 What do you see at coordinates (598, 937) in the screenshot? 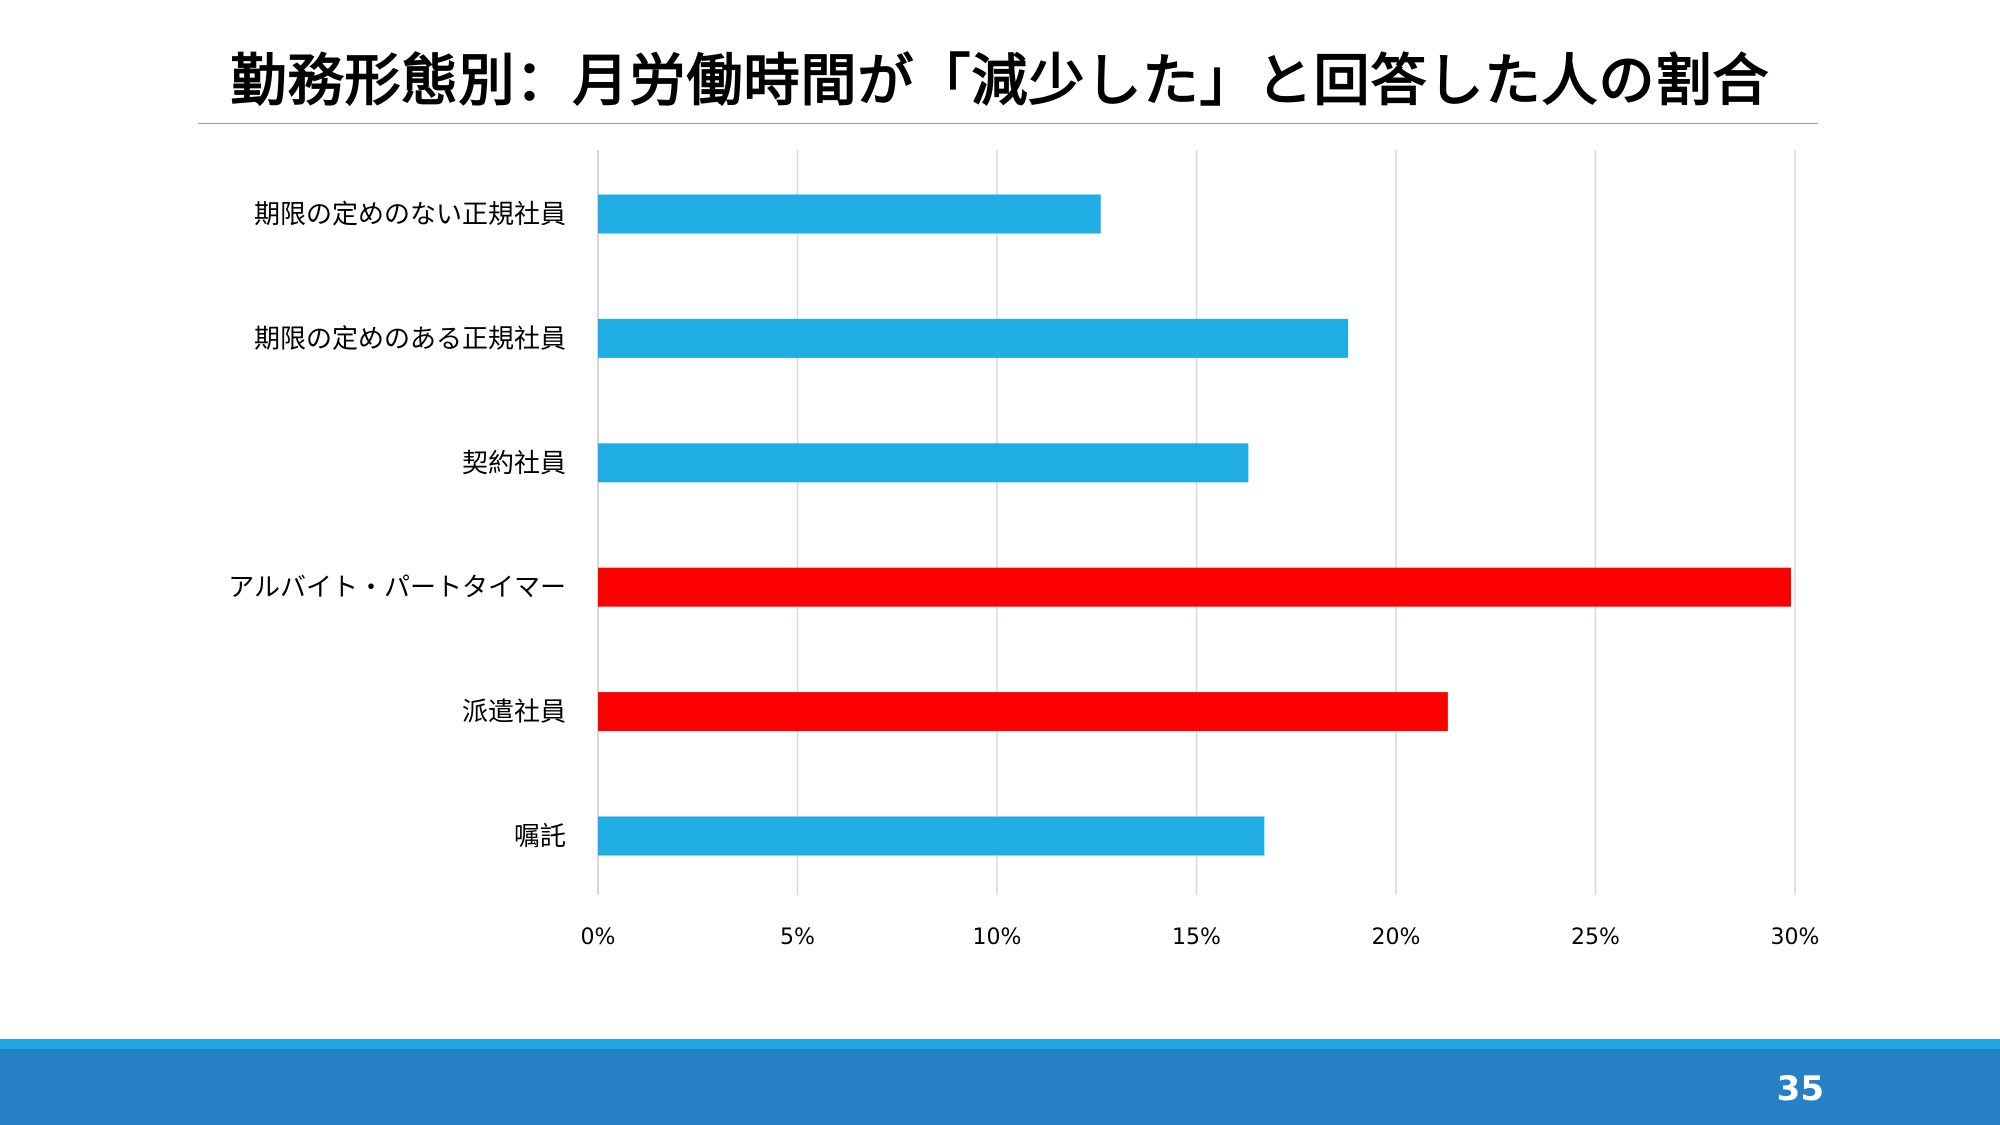
I see `x-tick-label: 0%` at bounding box center [598, 937].